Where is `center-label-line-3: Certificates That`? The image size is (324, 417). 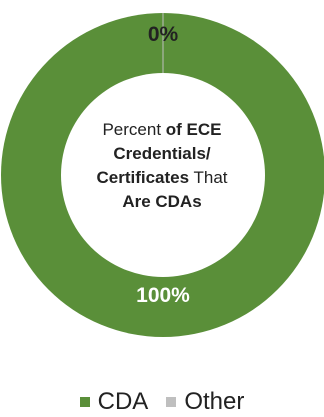 center-label-line-3: Certificates That is located at coordinates (162, 178).